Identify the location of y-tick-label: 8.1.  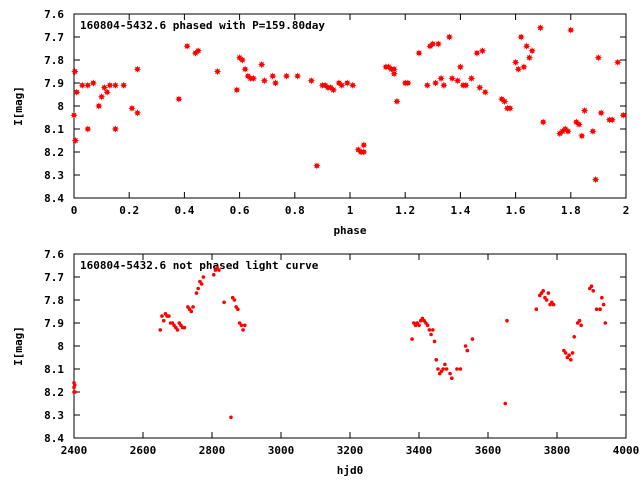
(54, 369).